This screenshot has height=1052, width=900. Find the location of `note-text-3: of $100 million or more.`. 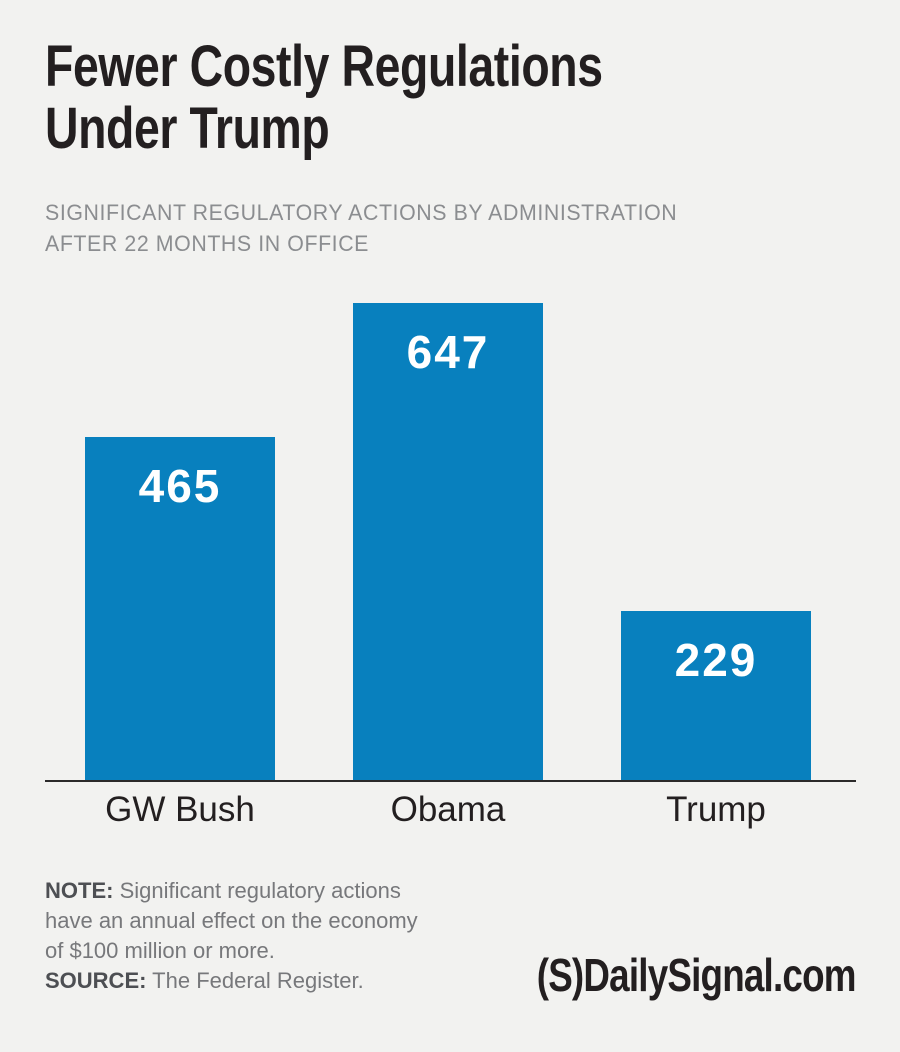

note-text-3: of $100 million or more. is located at coordinates (160, 950).